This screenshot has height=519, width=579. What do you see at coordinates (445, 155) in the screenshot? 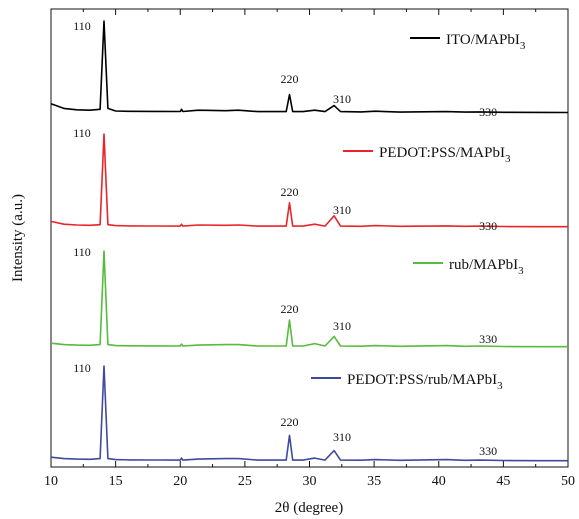
I see `legend-label-2: PEDOT:PSS/MAPbI3` at bounding box center [445, 155].